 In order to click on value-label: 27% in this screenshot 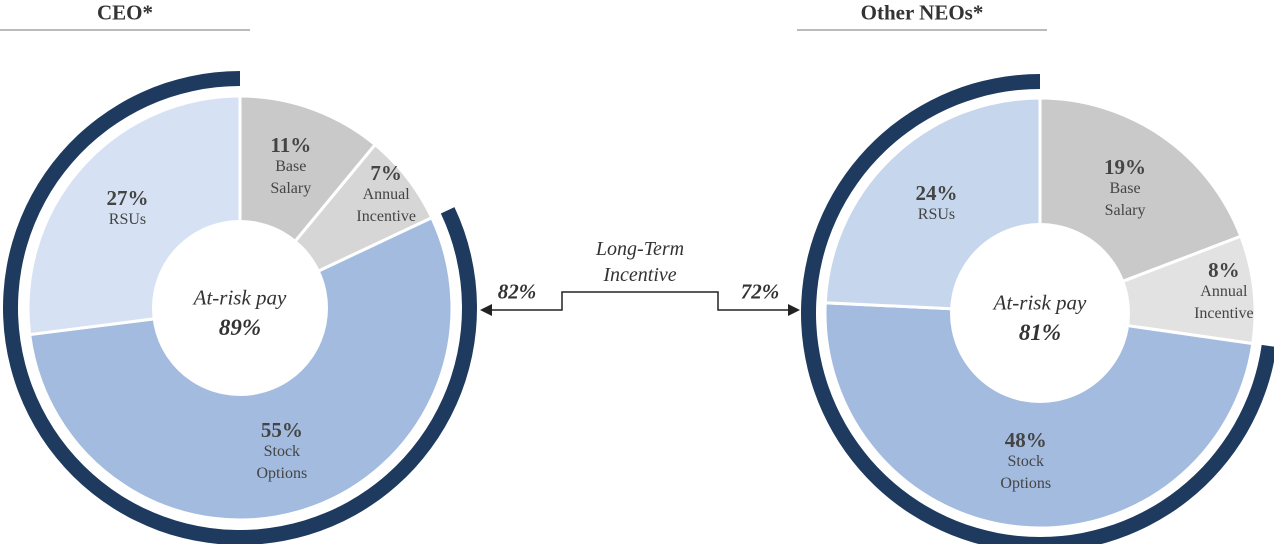, I will do `click(127, 197)`.